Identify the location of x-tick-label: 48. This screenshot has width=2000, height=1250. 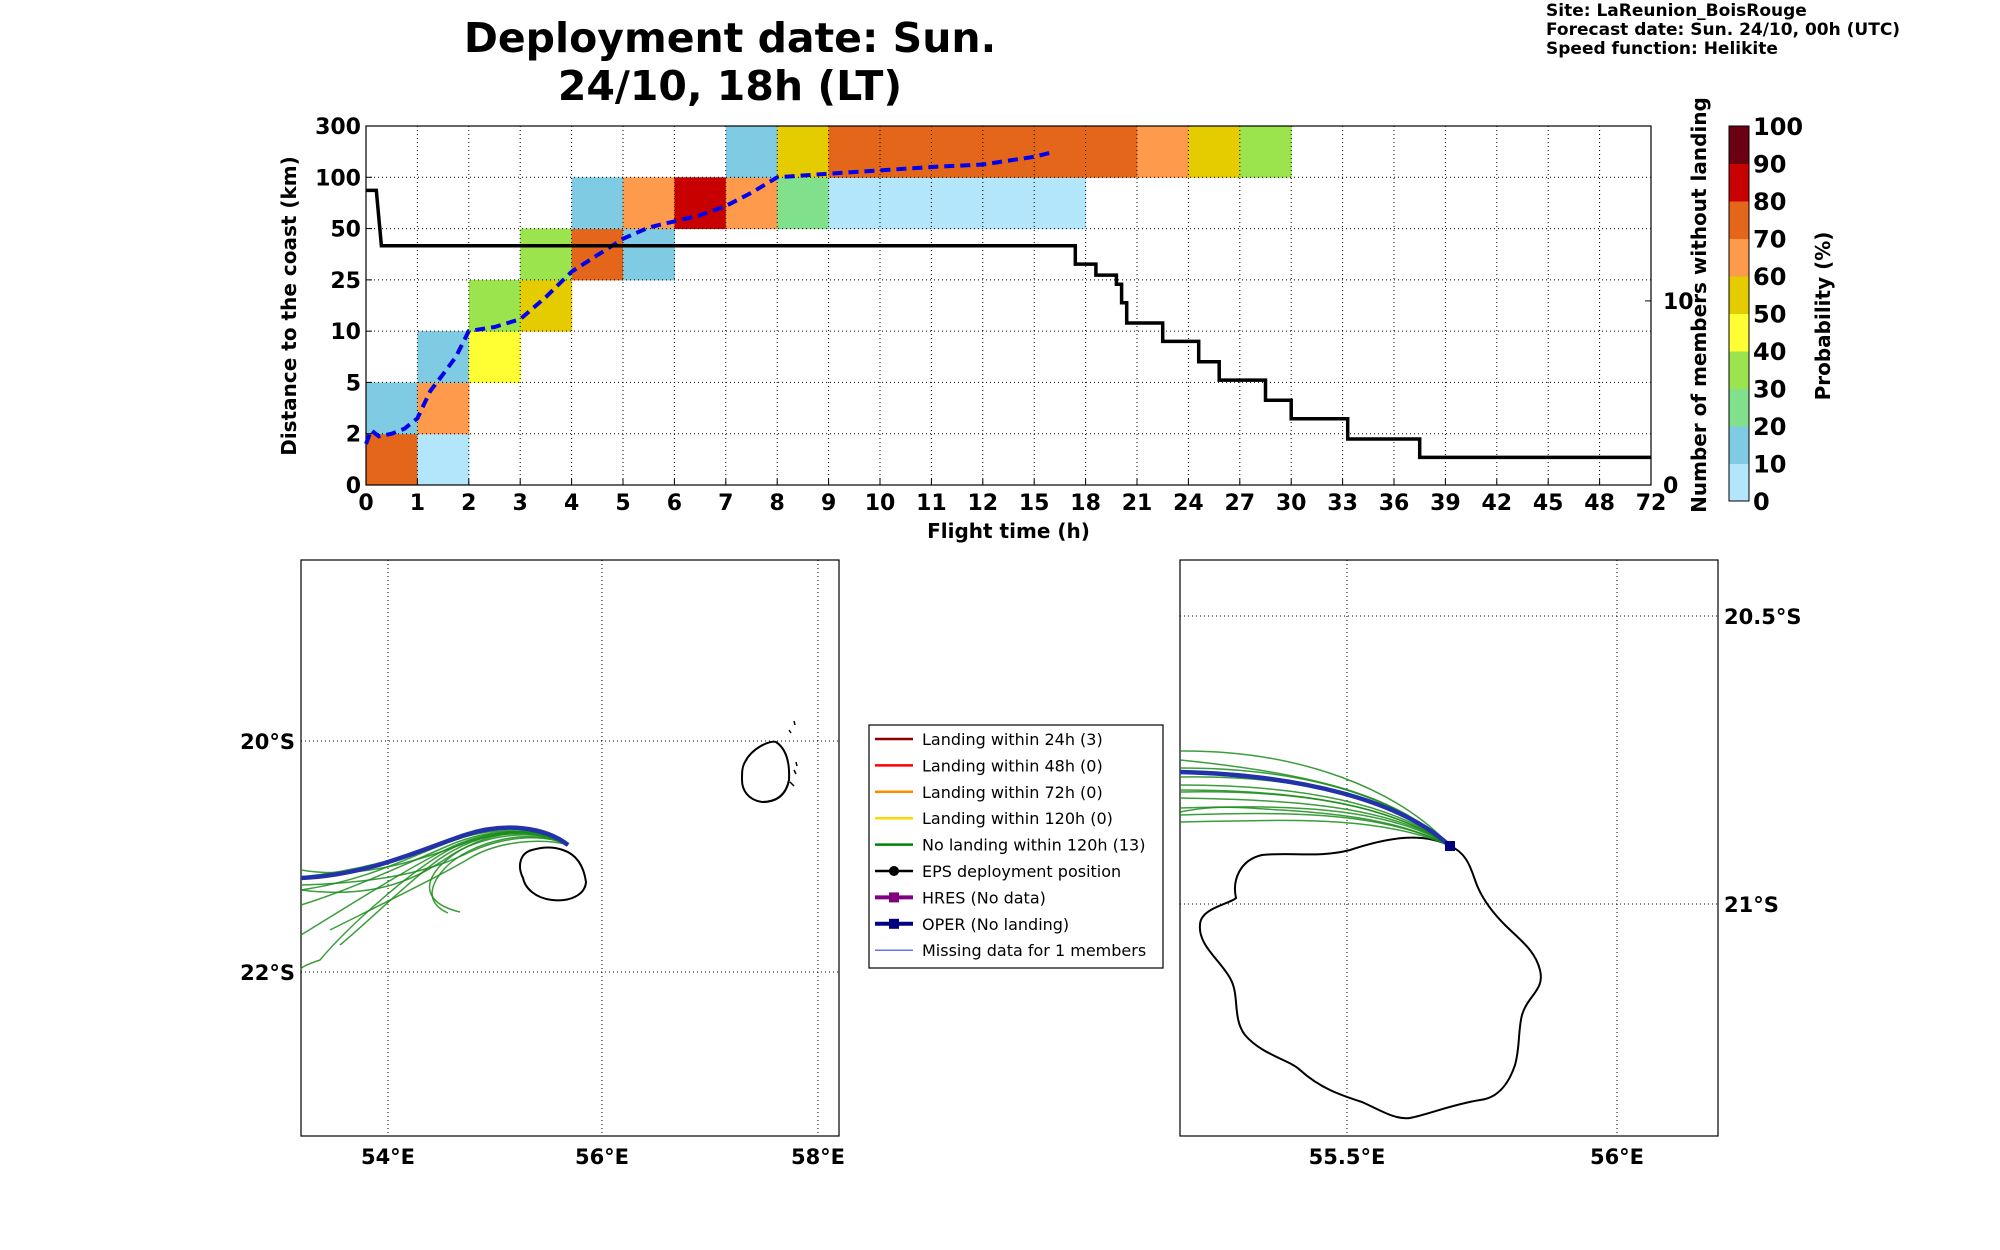
(1599, 503).